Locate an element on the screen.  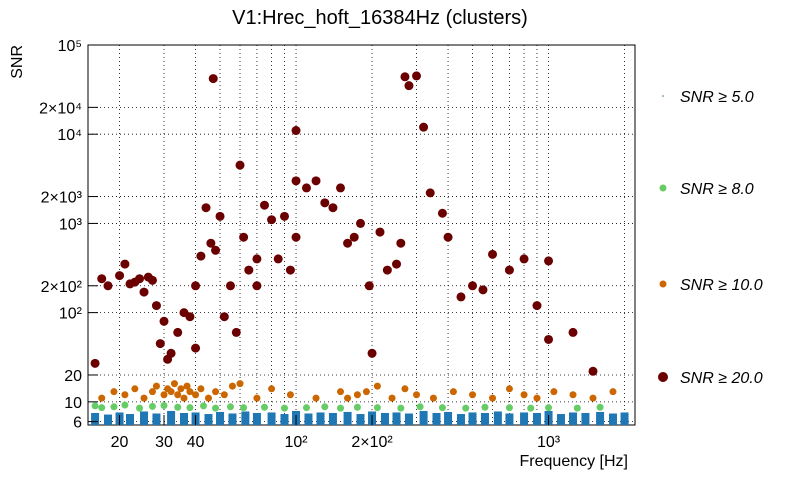
legend-label: SNR ≥ 10.0 is located at coordinates (721, 285).